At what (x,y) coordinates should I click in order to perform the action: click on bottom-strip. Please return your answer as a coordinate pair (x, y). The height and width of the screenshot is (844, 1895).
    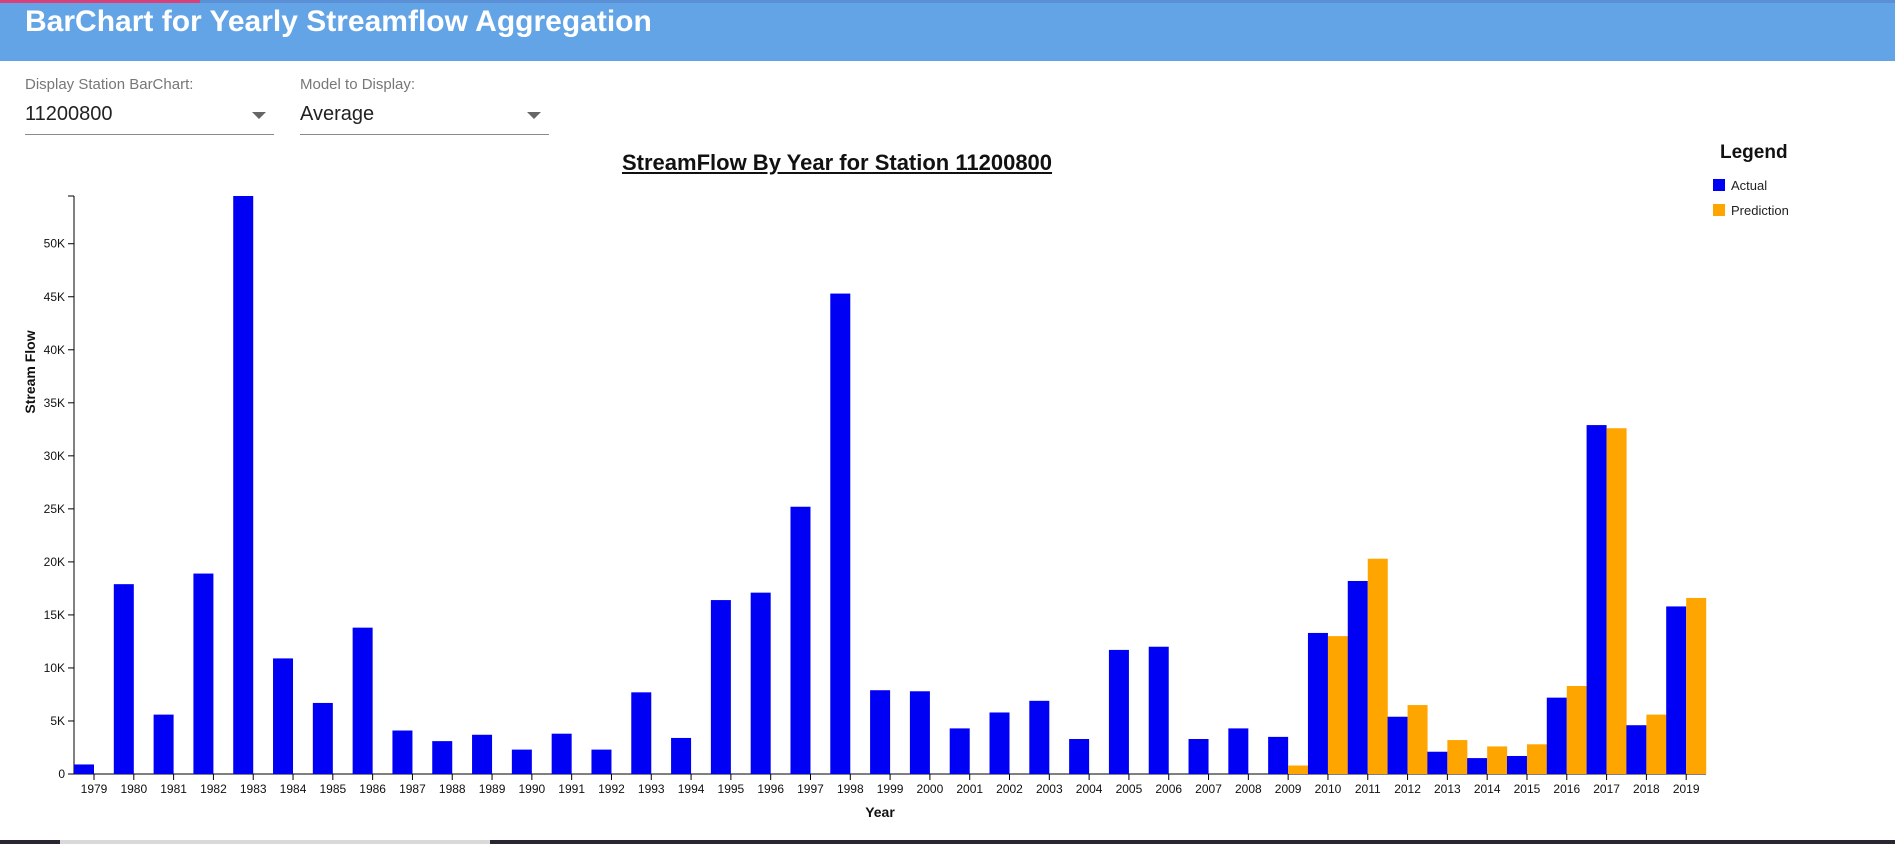
    Looking at the image, I should click on (947, 842).